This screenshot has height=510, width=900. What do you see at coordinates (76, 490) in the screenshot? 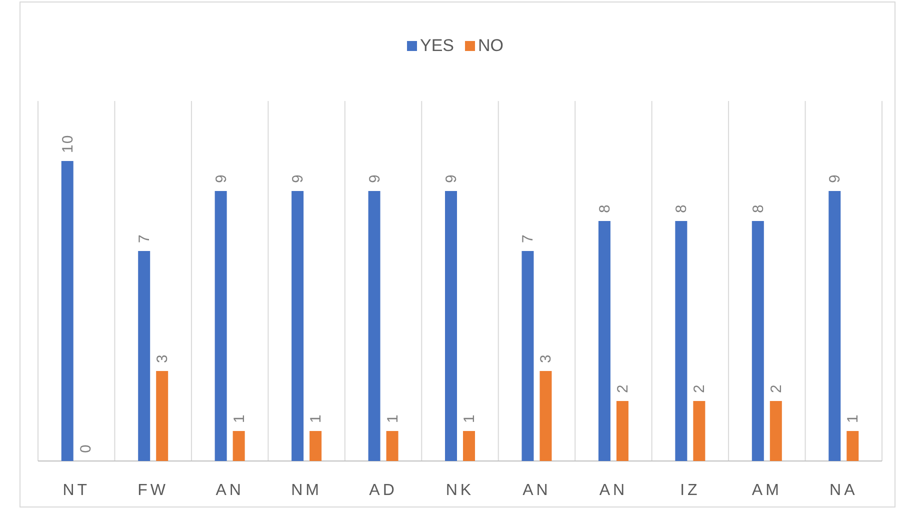
I see `x-tick-label: NT` at bounding box center [76, 490].